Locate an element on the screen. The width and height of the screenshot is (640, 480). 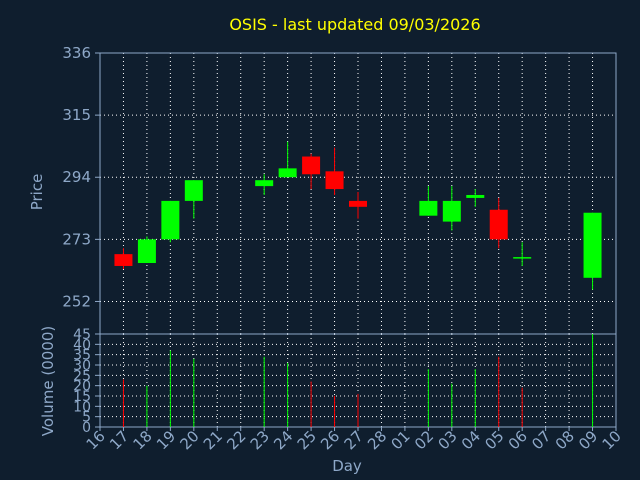
volume-tick-label: 25 is located at coordinates (82, 376).